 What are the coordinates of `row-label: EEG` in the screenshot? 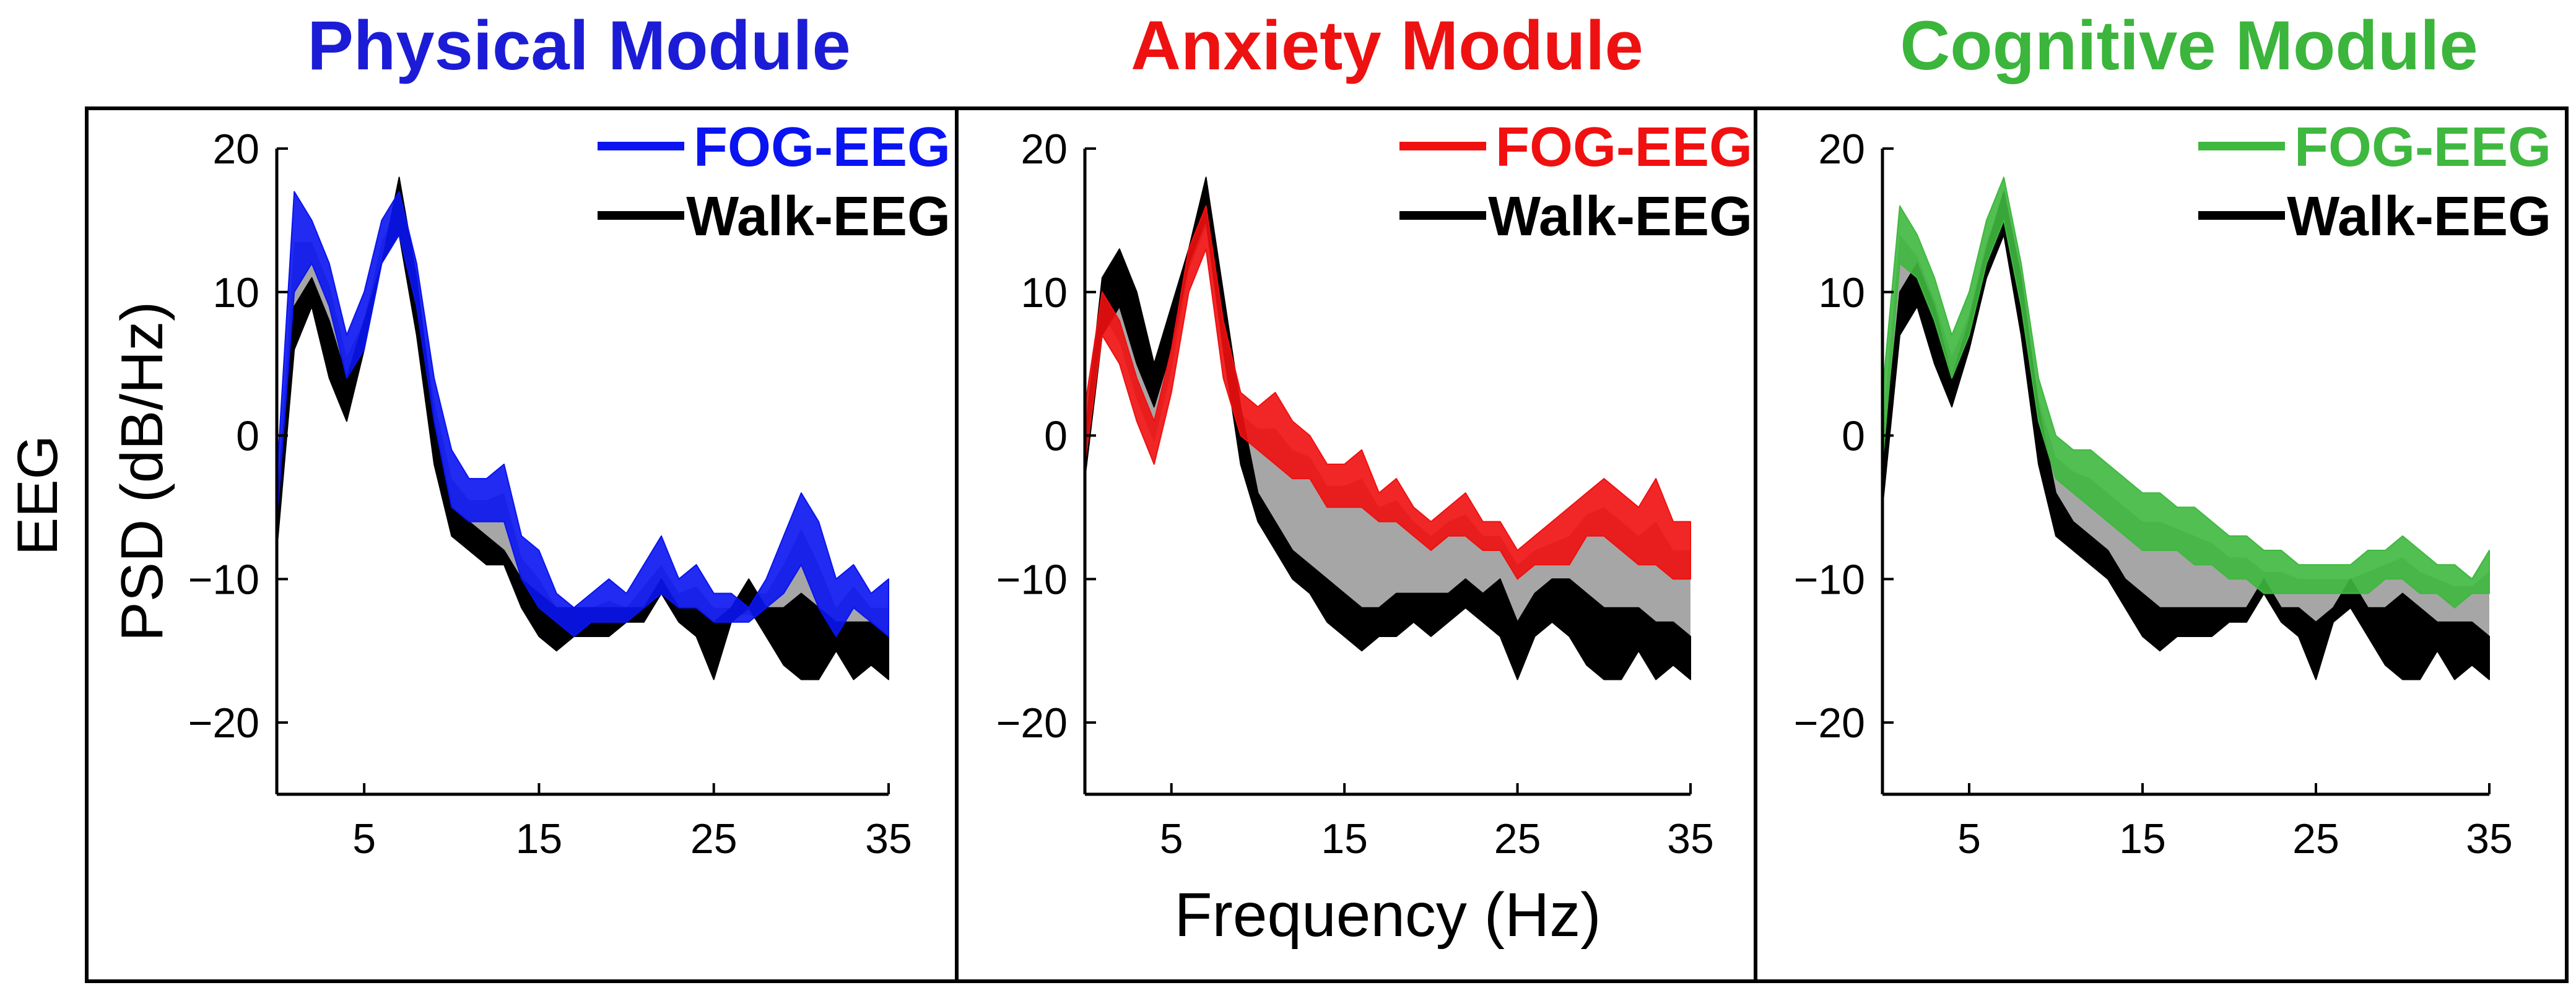 It's located at (37, 495).